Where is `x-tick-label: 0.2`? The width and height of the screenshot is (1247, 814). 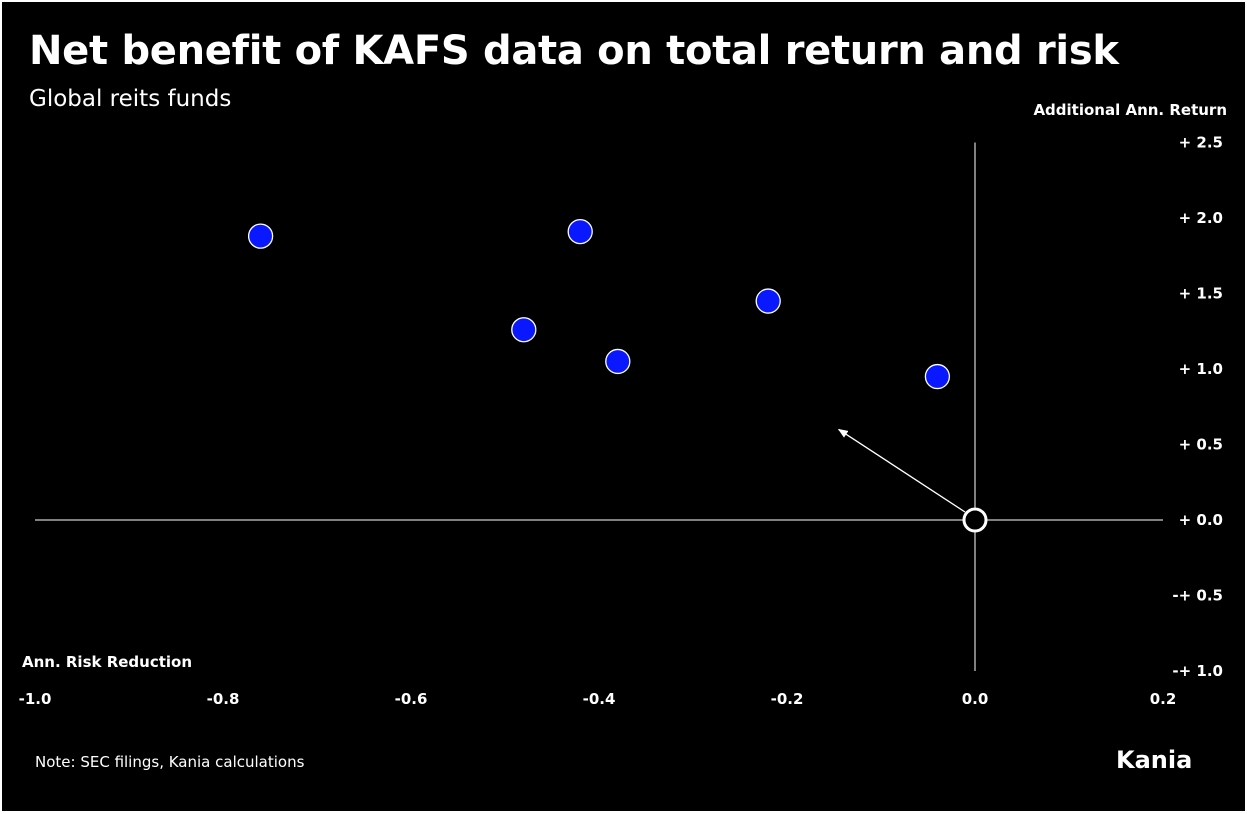
x-tick-label: 0.2 is located at coordinates (1163, 699).